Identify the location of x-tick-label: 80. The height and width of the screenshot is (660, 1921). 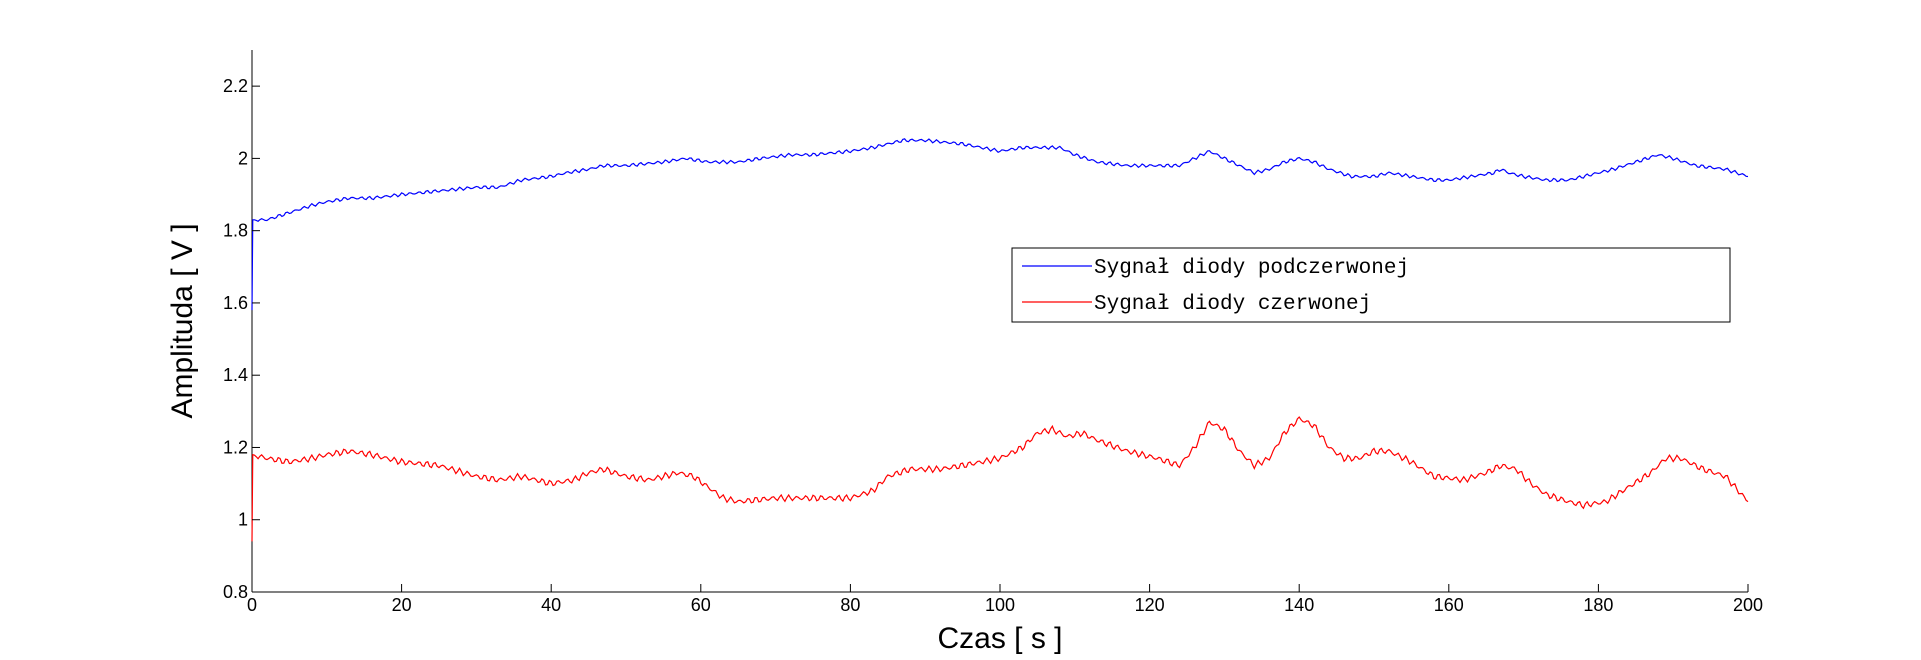
(850, 605).